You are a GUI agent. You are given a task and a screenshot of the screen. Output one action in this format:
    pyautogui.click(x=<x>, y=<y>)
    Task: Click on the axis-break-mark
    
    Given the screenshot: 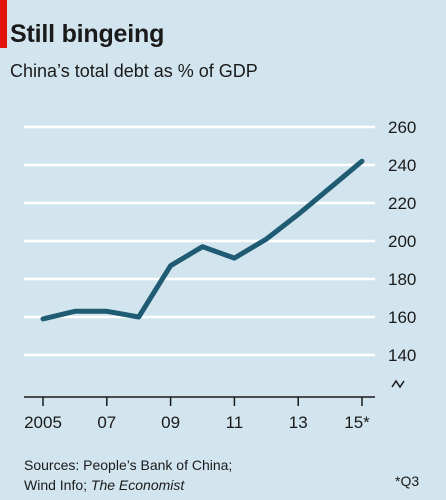 What is the action you would take?
    pyautogui.click(x=398, y=384)
    